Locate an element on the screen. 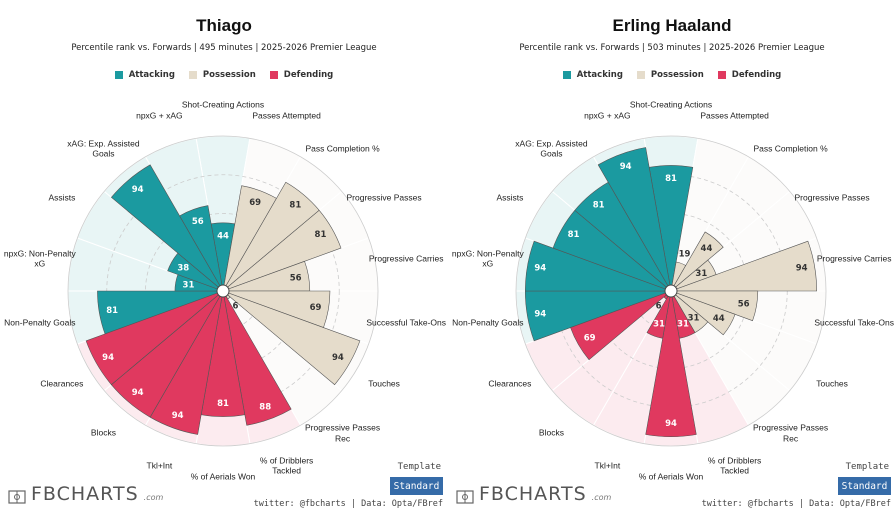  value-label: 88 is located at coordinates (265, 407).